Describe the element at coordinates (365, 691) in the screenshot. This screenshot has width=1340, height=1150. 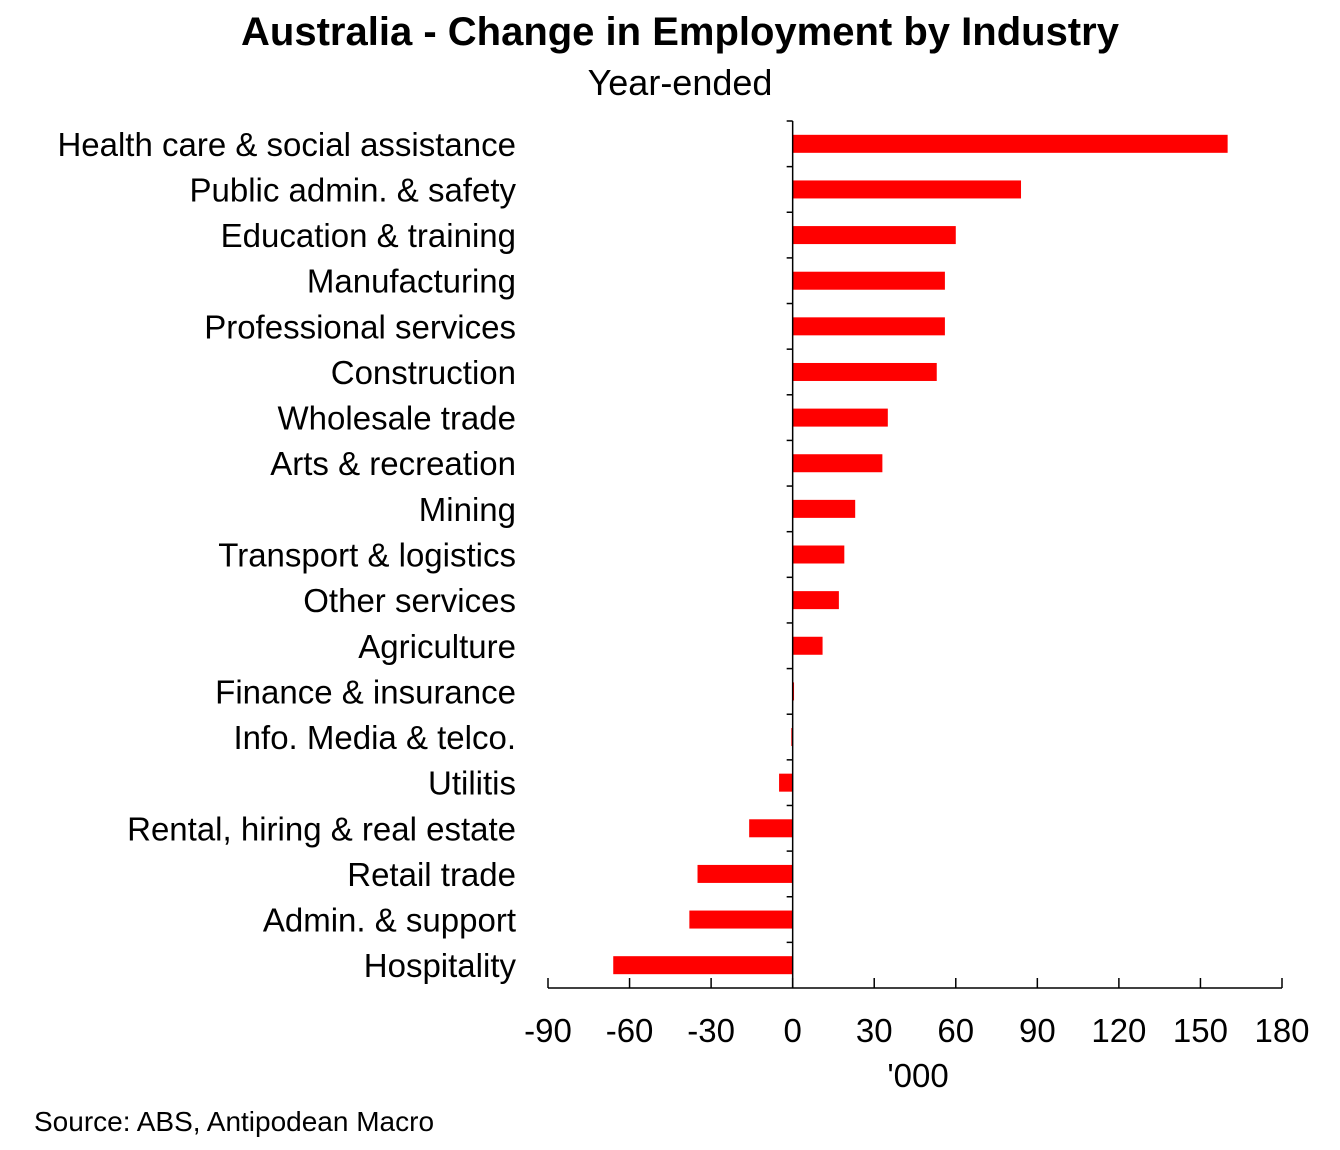
I see `category-label: Finance & insurance` at that location.